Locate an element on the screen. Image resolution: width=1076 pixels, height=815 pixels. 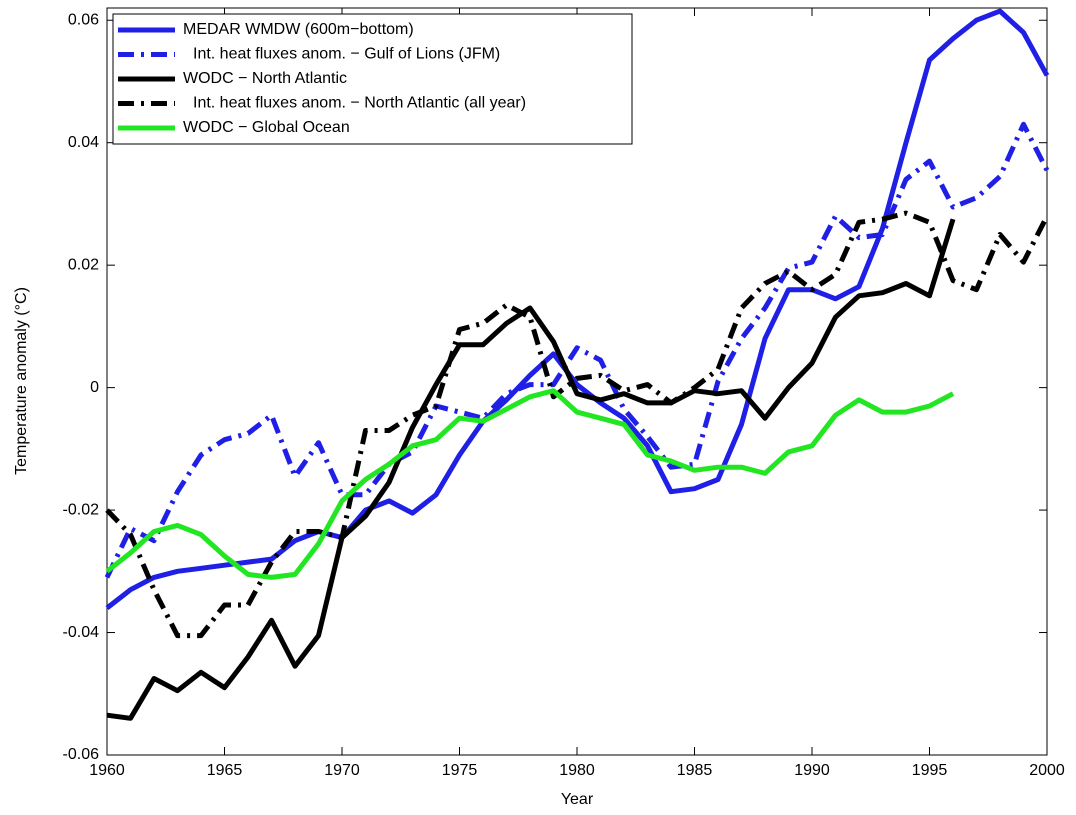
legend-label: WODC − North Atlantic is located at coordinates (265, 78).